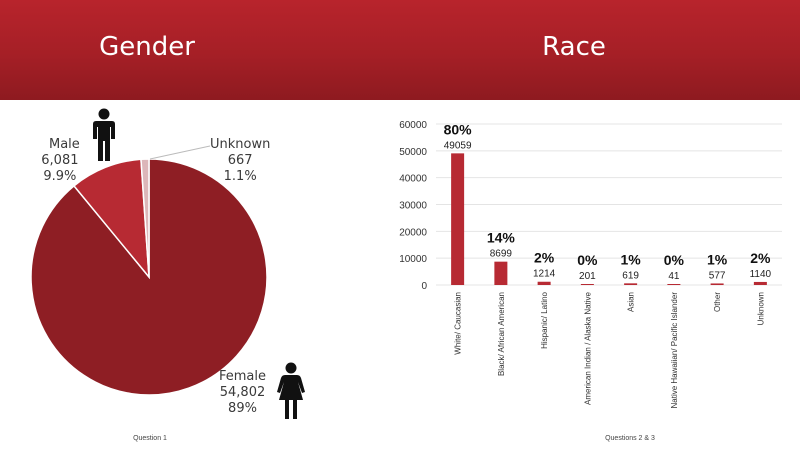 This screenshot has height=450, width=800. Describe the element at coordinates (587, 347) in the screenshot. I see `x-category-label: American Indian / Alaska Native` at that location.